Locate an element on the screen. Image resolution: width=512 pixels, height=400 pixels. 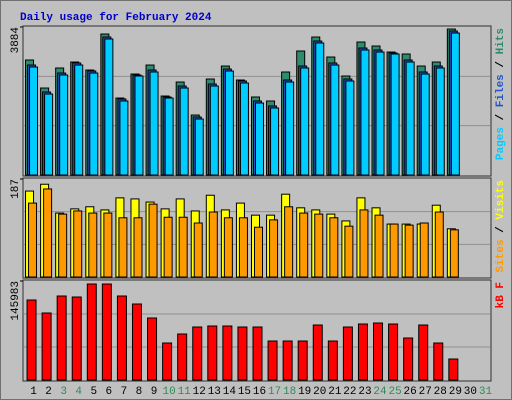
x-tick-label: 31 is located at coordinates (486, 392).